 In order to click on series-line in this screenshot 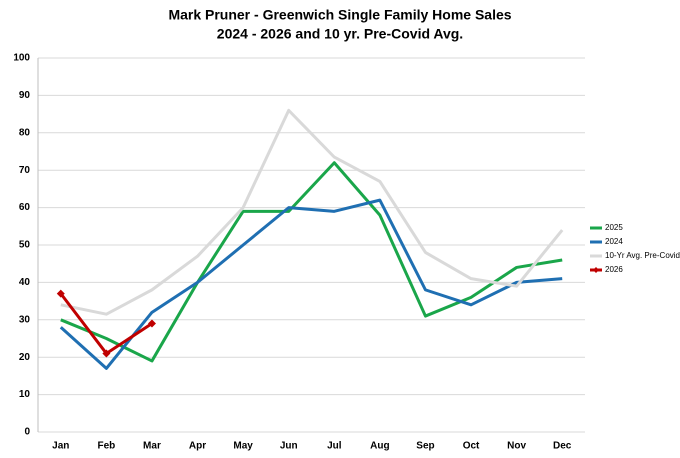, I will do `click(106, 323)`.